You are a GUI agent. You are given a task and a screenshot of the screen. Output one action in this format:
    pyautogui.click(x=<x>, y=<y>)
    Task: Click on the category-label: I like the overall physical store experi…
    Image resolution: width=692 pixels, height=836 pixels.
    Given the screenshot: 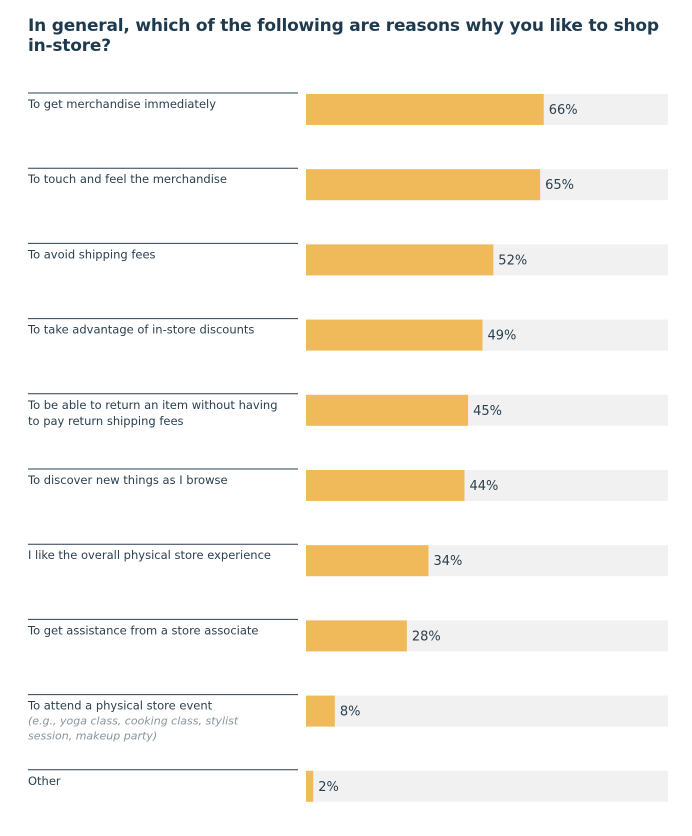 What is the action you would take?
    pyautogui.click(x=149, y=555)
    